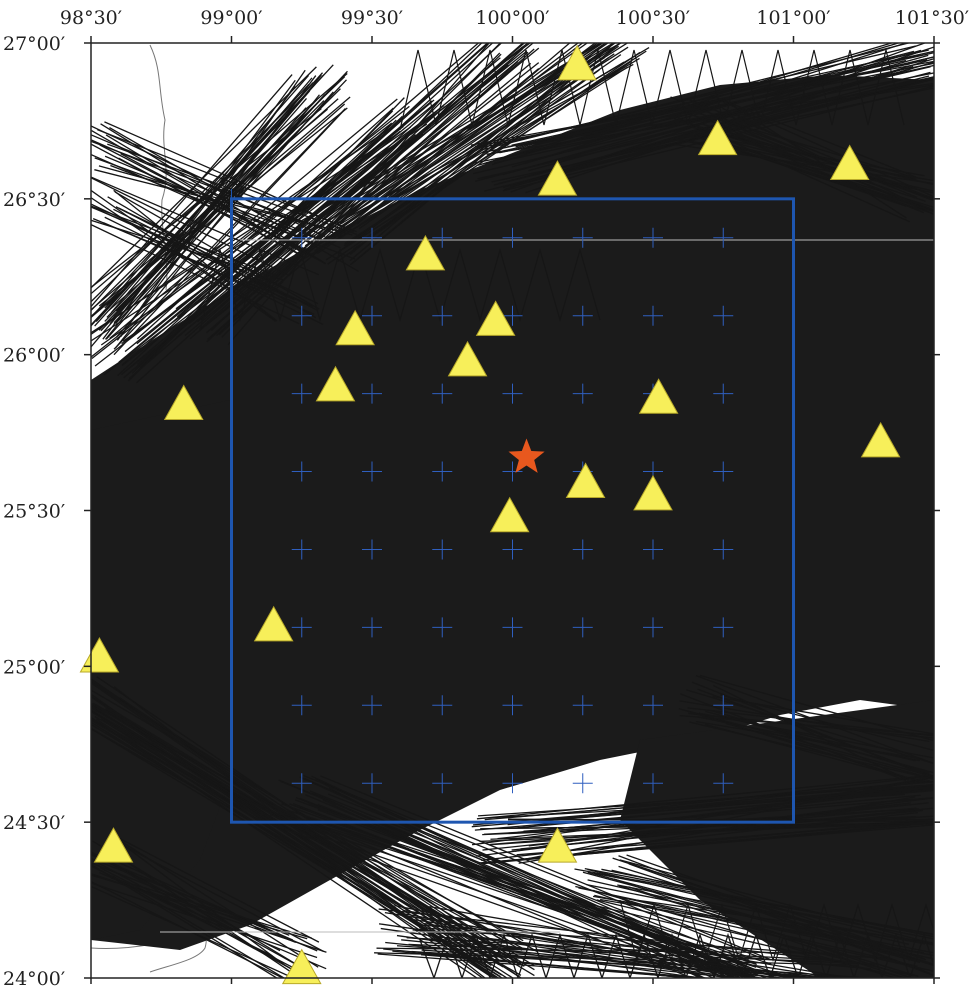 Image resolution: width=980 pixels, height=1004 pixels. What do you see at coordinates (34, 356) in the screenshot?
I see `lat-tick-label: 26°00′` at bounding box center [34, 356].